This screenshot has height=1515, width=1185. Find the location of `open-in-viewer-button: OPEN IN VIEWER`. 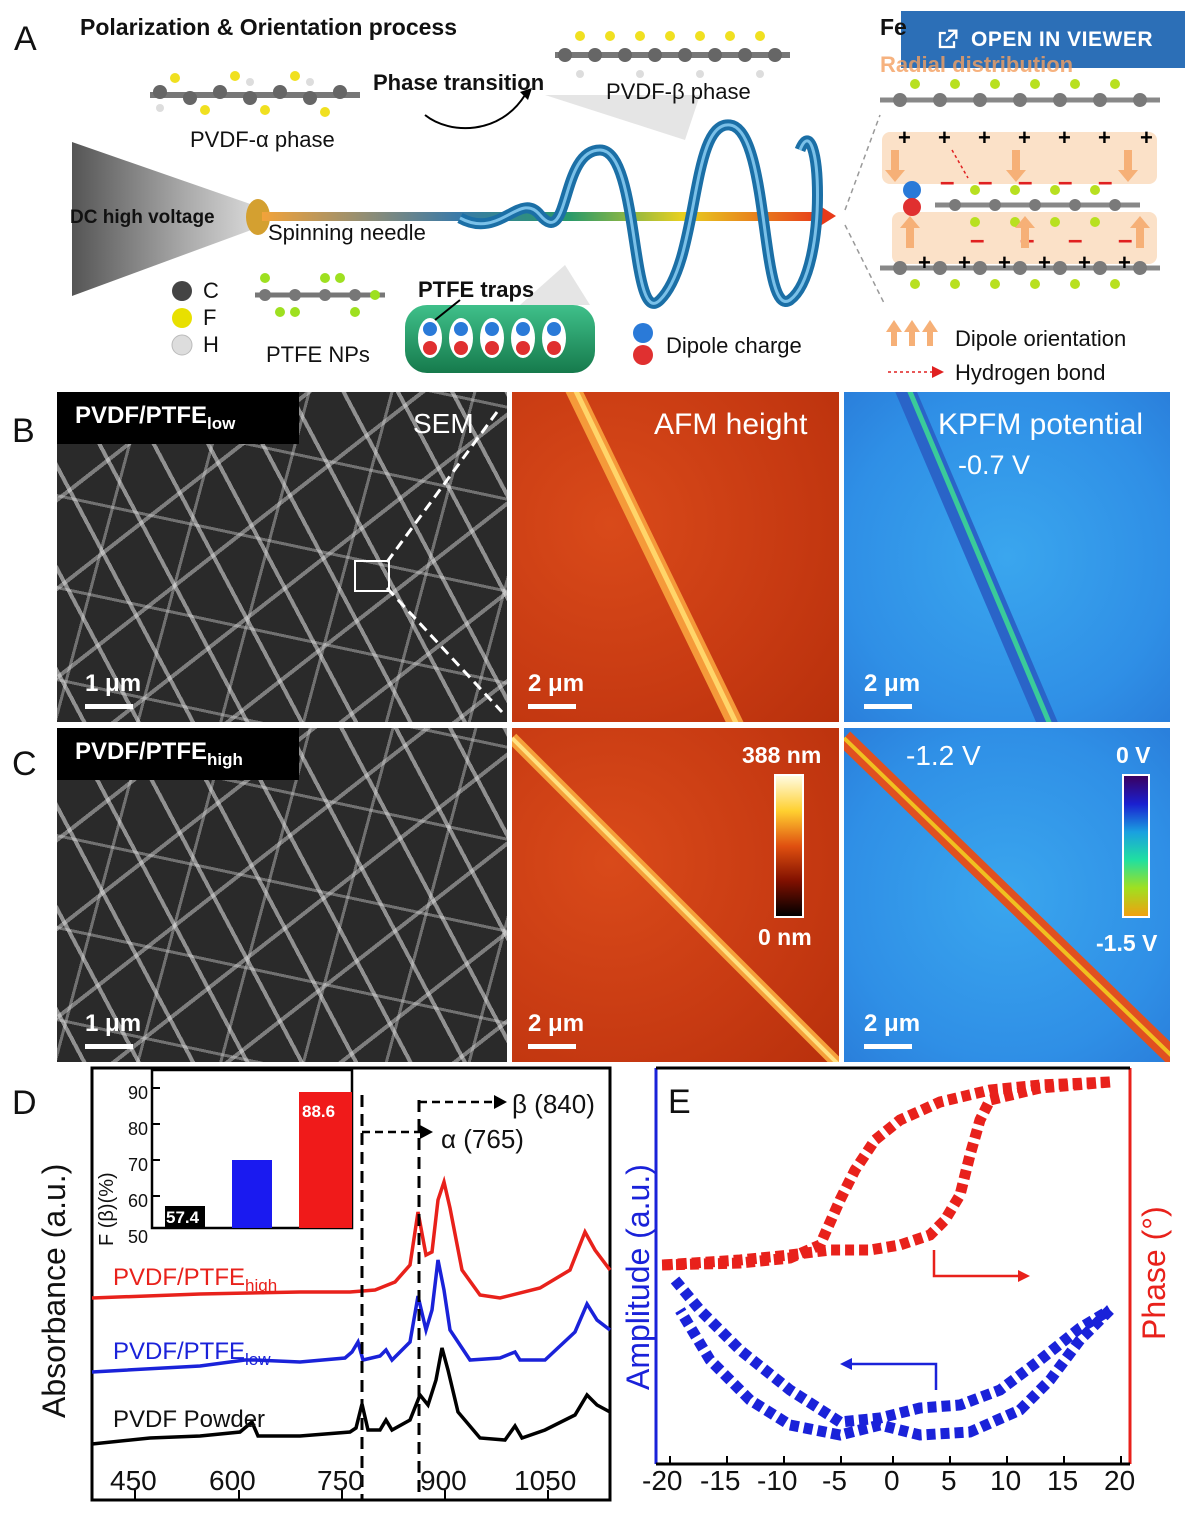

open-in-viewer-button: OPEN IN VIEWER is located at coordinates (1043, 39).